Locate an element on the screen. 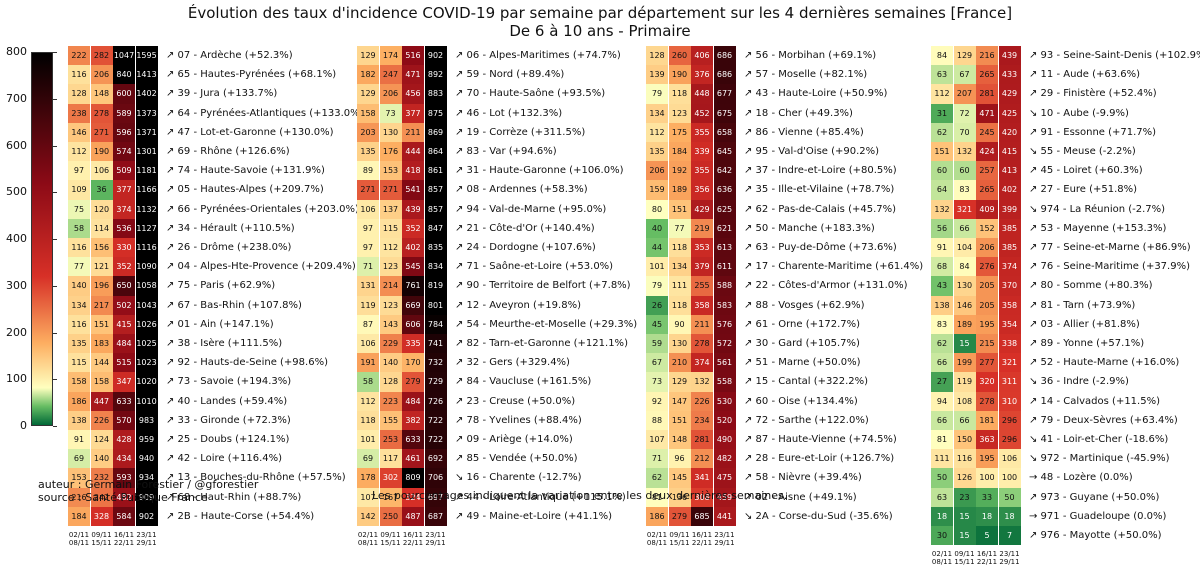 The width and height of the screenshot is (1200, 566). department-row: 182 247 471 892 ↗ 59 - Nord (+89.4%) is located at coordinates (502, 75).